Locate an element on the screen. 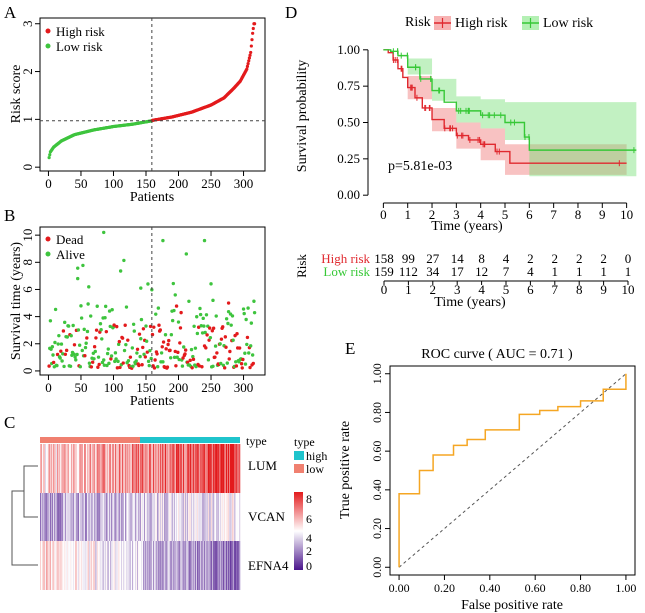 The height and width of the screenshot is (613, 645). risk-table-tick-label: 7 is located at coordinates (555, 289).